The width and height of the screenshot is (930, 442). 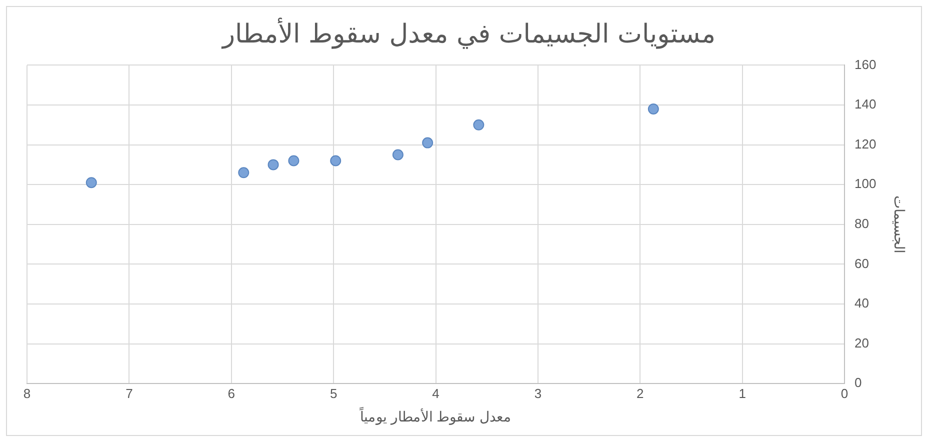 I want to click on x-tick-label: 1, so click(x=742, y=393).